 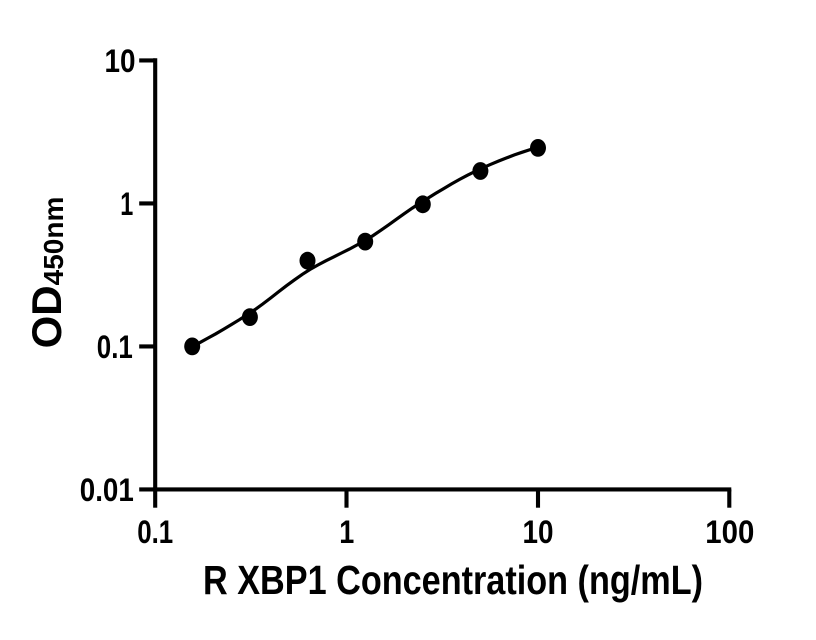 I want to click on svg-text: 0.01, so click(x=107, y=490).